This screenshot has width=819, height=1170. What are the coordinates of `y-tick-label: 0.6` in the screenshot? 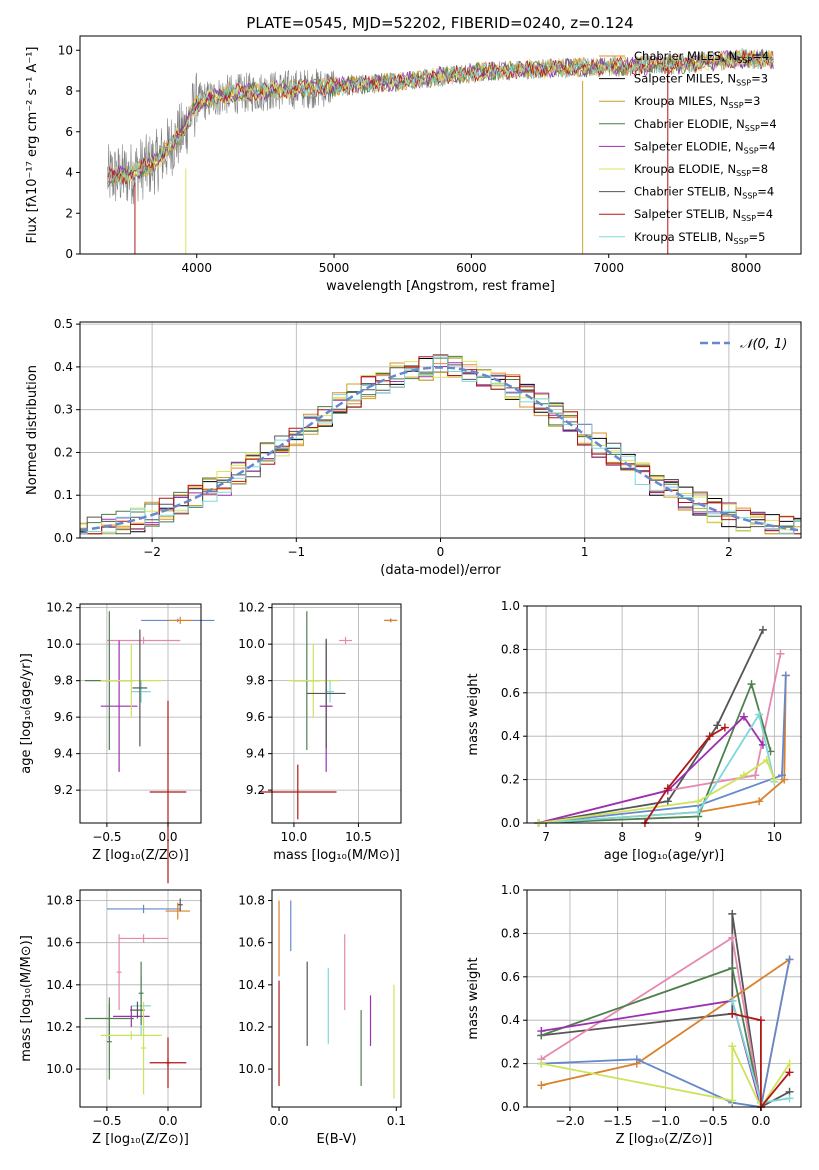 It's located at (510, 977).